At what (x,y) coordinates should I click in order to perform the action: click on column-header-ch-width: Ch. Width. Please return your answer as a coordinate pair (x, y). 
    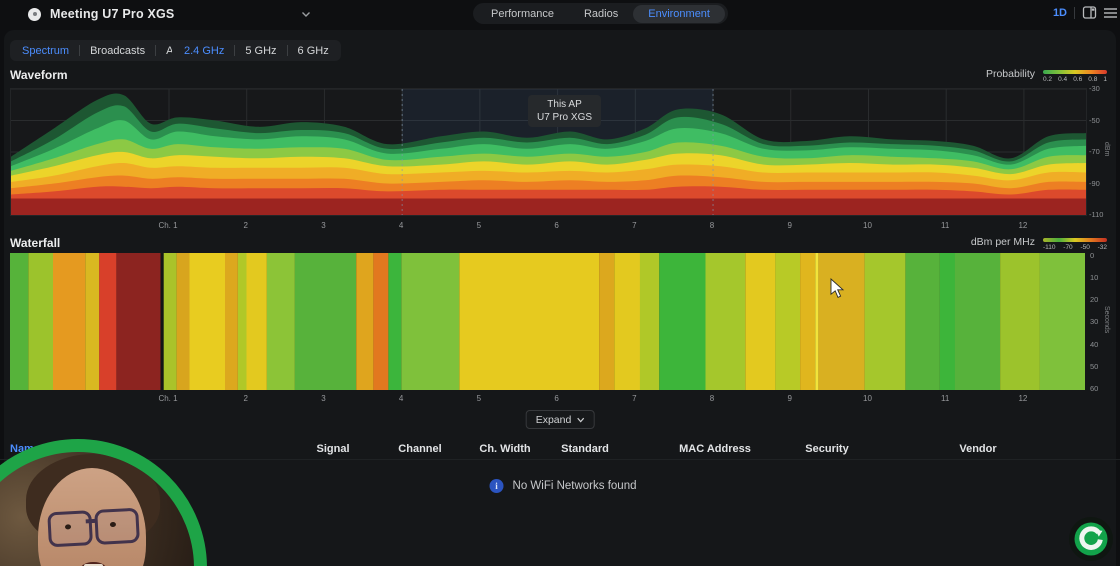
    Looking at the image, I should click on (505, 449).